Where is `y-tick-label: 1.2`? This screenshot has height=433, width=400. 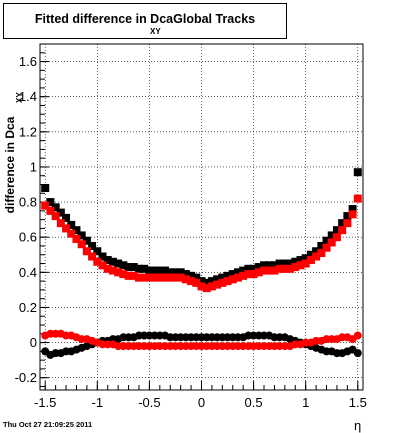 y-tick-label: 1.2 is located at coordinates (28, 131).